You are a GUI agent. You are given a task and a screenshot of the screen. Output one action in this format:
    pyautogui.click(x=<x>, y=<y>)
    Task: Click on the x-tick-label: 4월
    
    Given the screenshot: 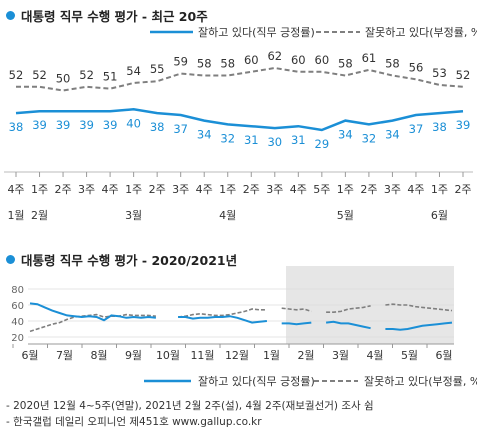 What is the action you would take?
    pyautogui.click(x=374, y=355)
    